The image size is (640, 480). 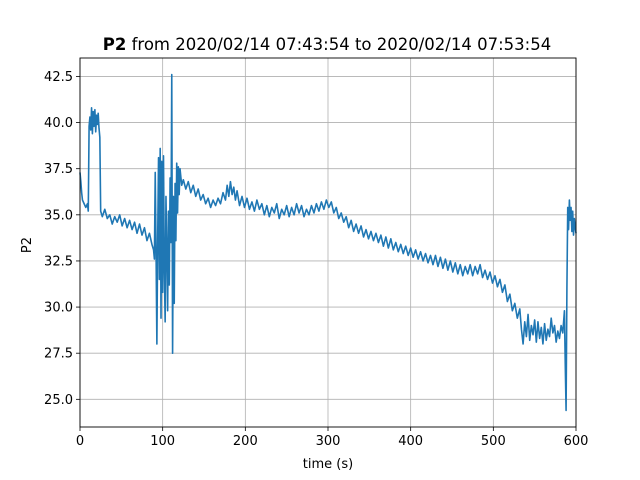 What do you see at coordinates (410, 441) in the screenshot?
I see `x-tick-label: 400` at bounding box center [410, 441].